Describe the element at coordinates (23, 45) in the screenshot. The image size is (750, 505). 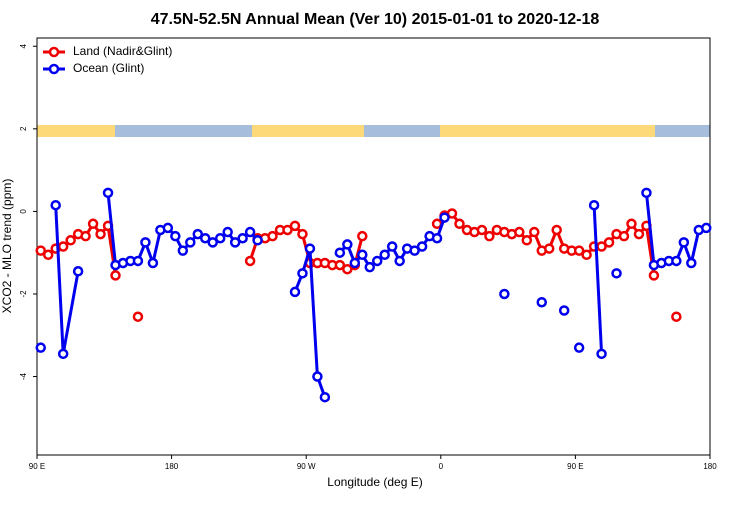
I see `y-tick-label: 4` at that location.